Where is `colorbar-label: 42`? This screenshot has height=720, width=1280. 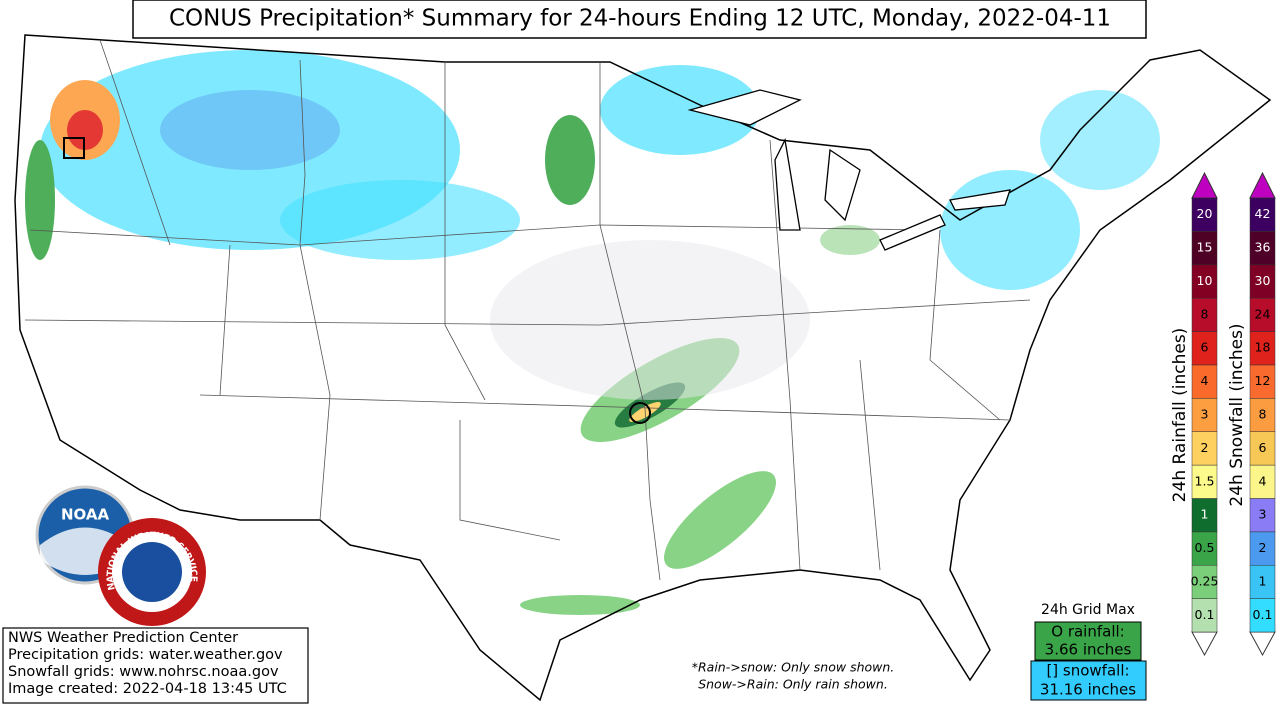 colorbar-label: 42 is located at coordinates (1263, 213).